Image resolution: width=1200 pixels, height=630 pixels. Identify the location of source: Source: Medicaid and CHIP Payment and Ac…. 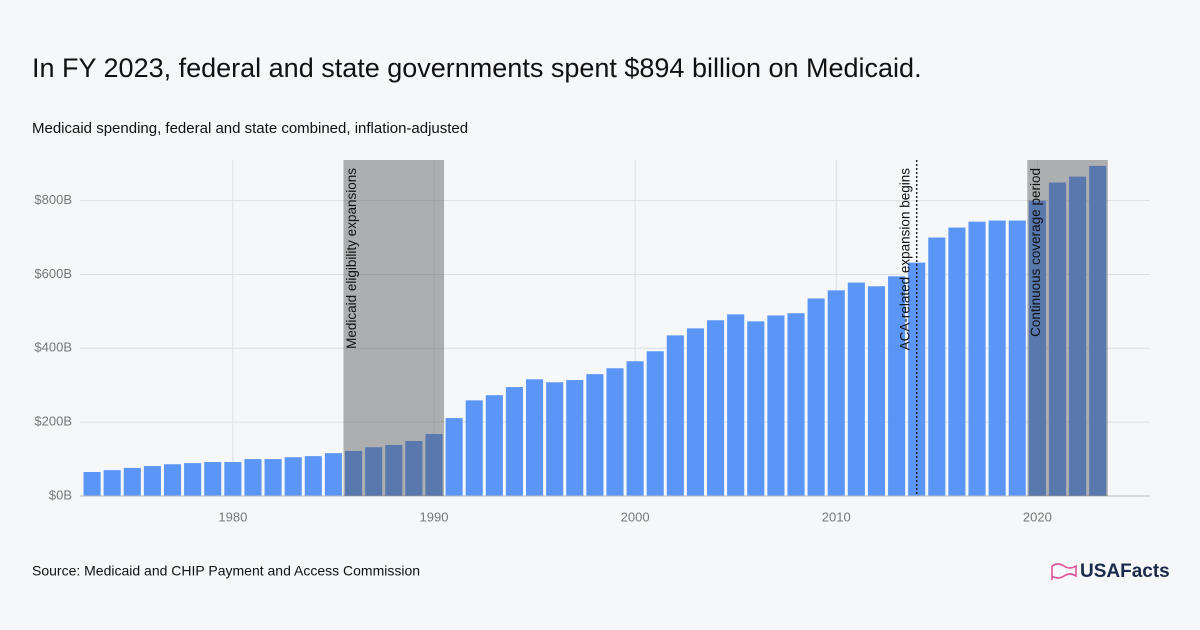
(226, 571).